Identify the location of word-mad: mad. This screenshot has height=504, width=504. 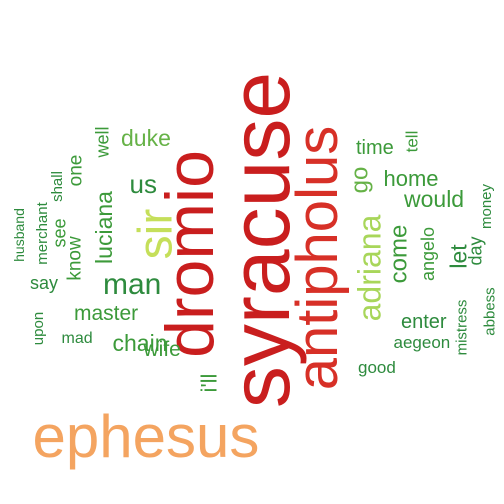
(77, 338).